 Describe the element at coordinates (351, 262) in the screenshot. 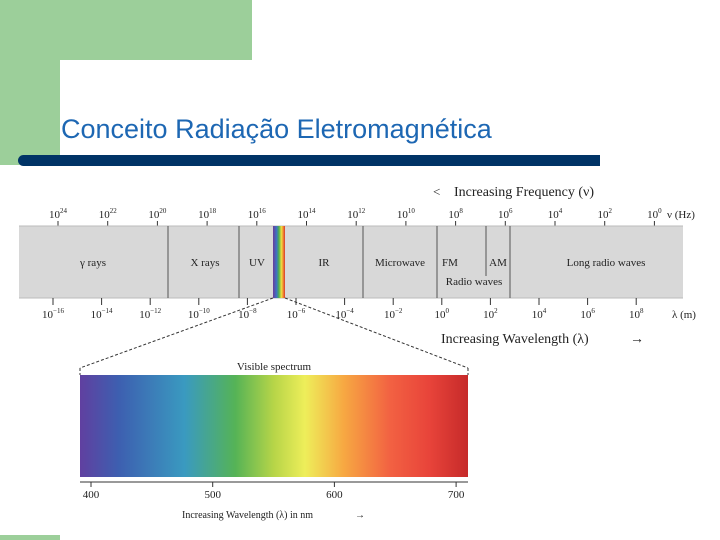

I see `spectrum-band` at that location.